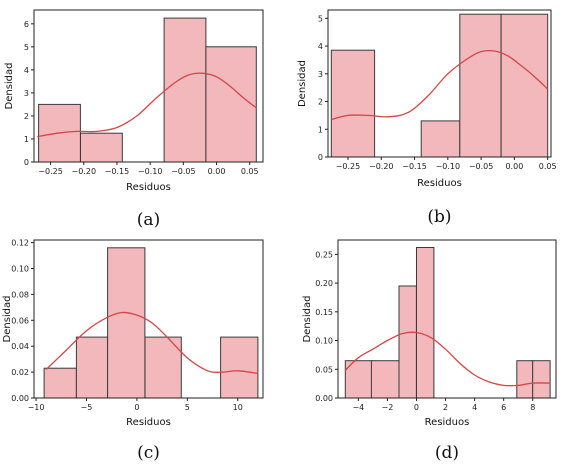 The width and height of the screenshot is (567, 470). Describe the element at coordinates (439, 217) in the screenshot. I see `panel-caption: (b)` at that location.